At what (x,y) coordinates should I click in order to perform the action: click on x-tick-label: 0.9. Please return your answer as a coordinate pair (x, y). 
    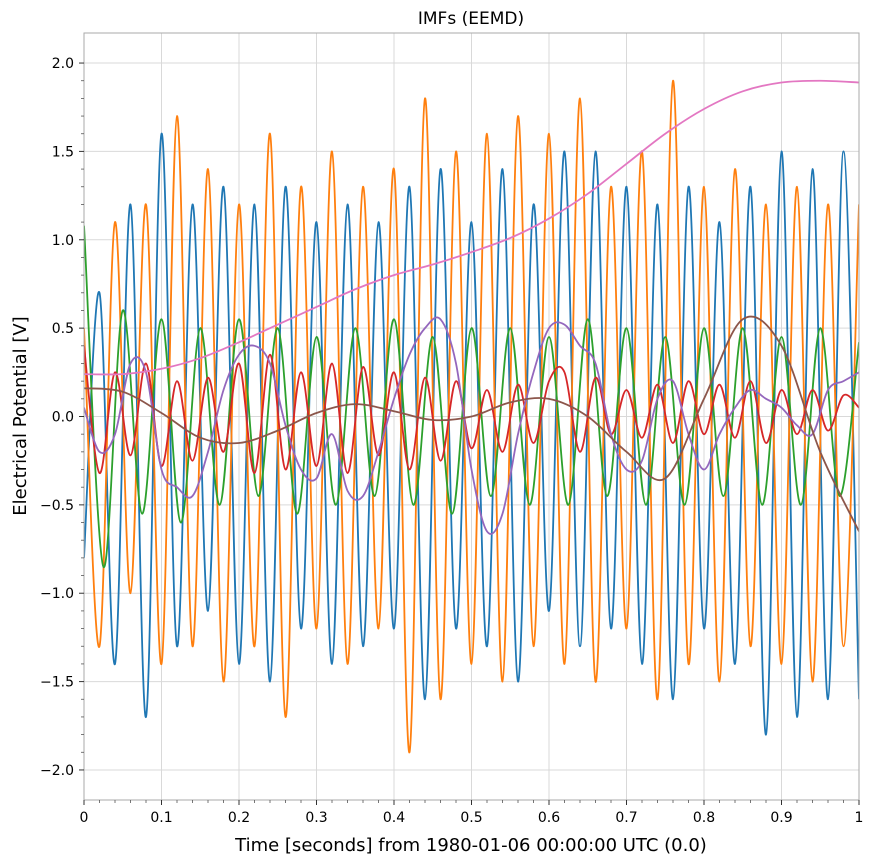
    Looking at the image, I should click on (781, 818).